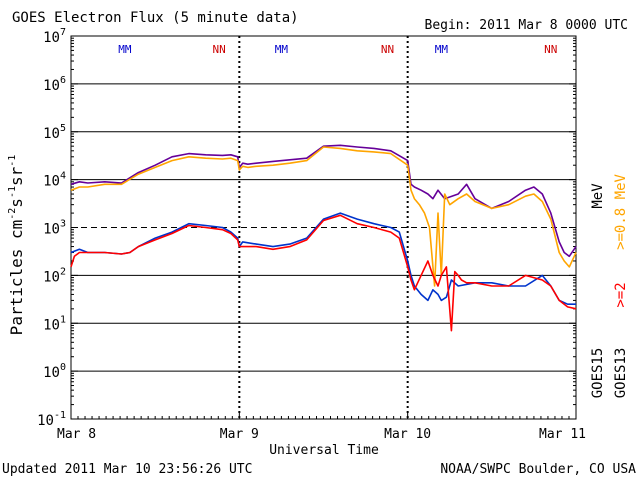 The height and width of the screenshot is (480, 640). I want to click on y-tick-label: 10⁵, so click(54, 132).